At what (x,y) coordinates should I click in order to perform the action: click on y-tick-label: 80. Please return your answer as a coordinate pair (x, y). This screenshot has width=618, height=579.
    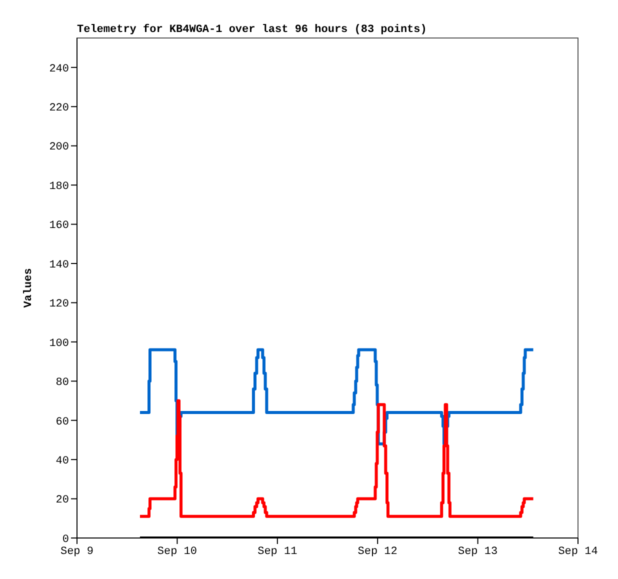
    Looking at the image, I should click on (62, 383).